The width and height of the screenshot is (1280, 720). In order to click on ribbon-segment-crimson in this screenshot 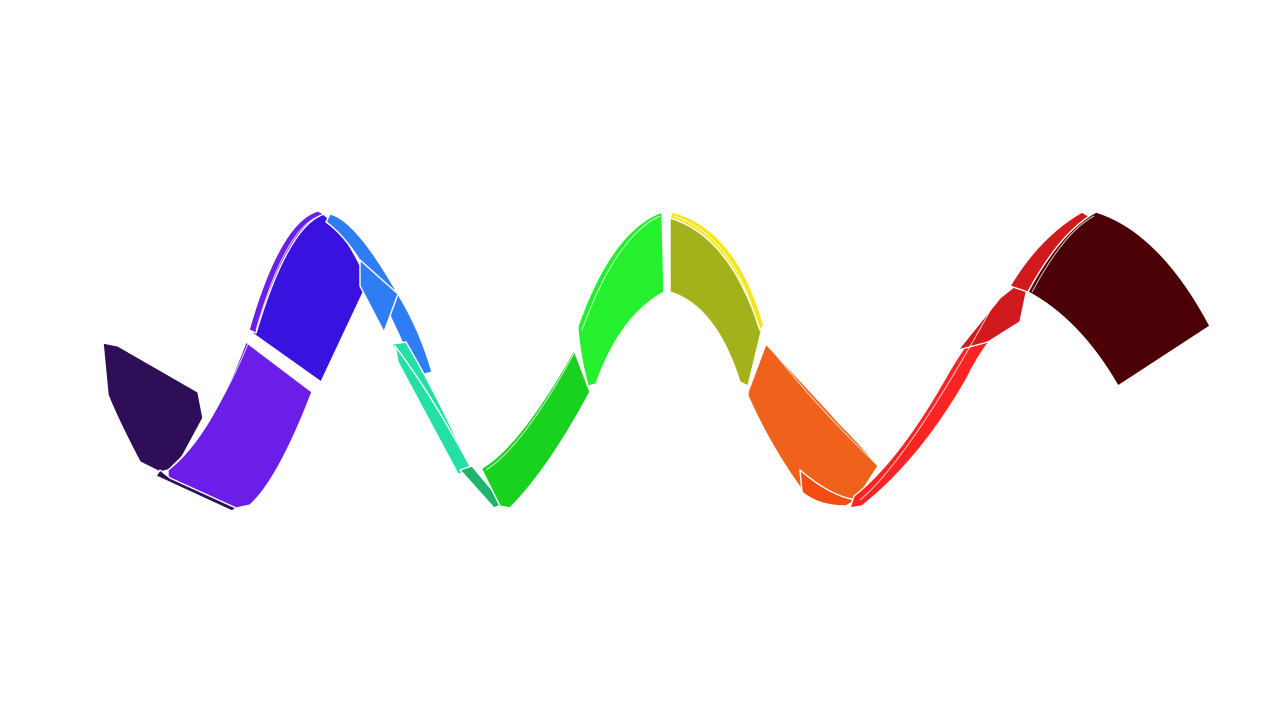, I will do `click(994, 312)`.